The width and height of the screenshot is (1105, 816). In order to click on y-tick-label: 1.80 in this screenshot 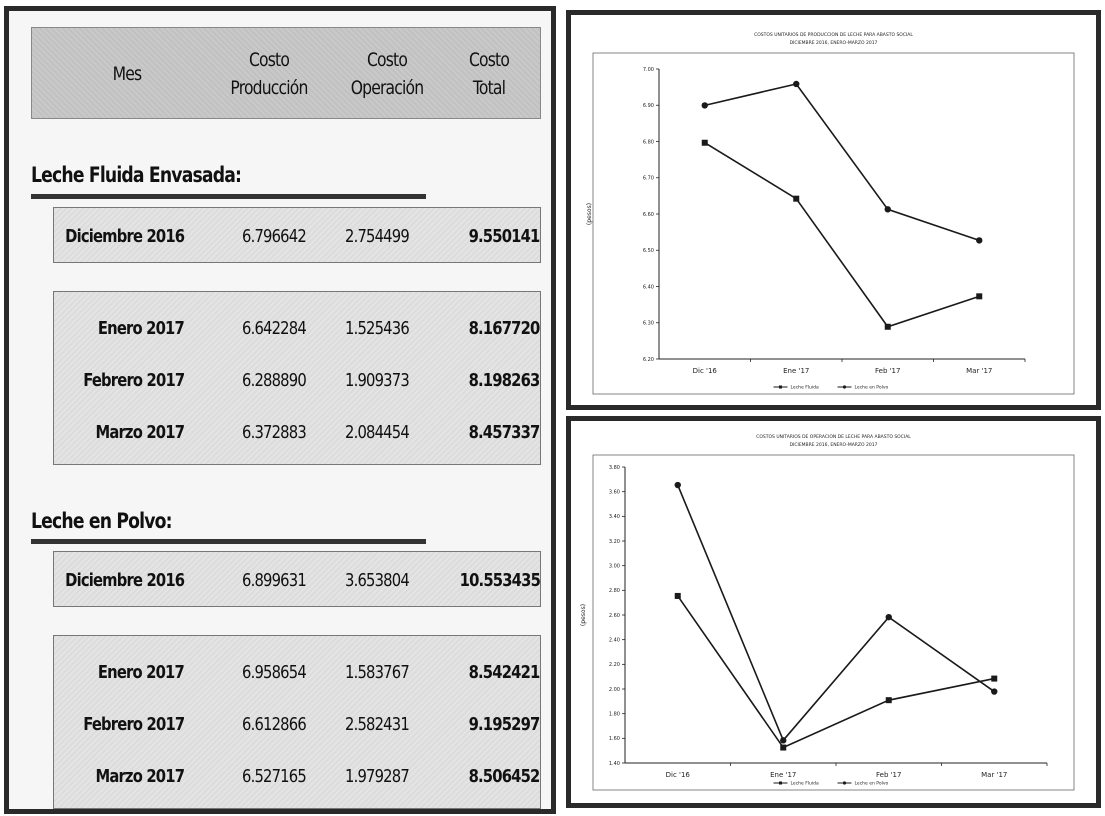, I will do `click(614, 714)`.